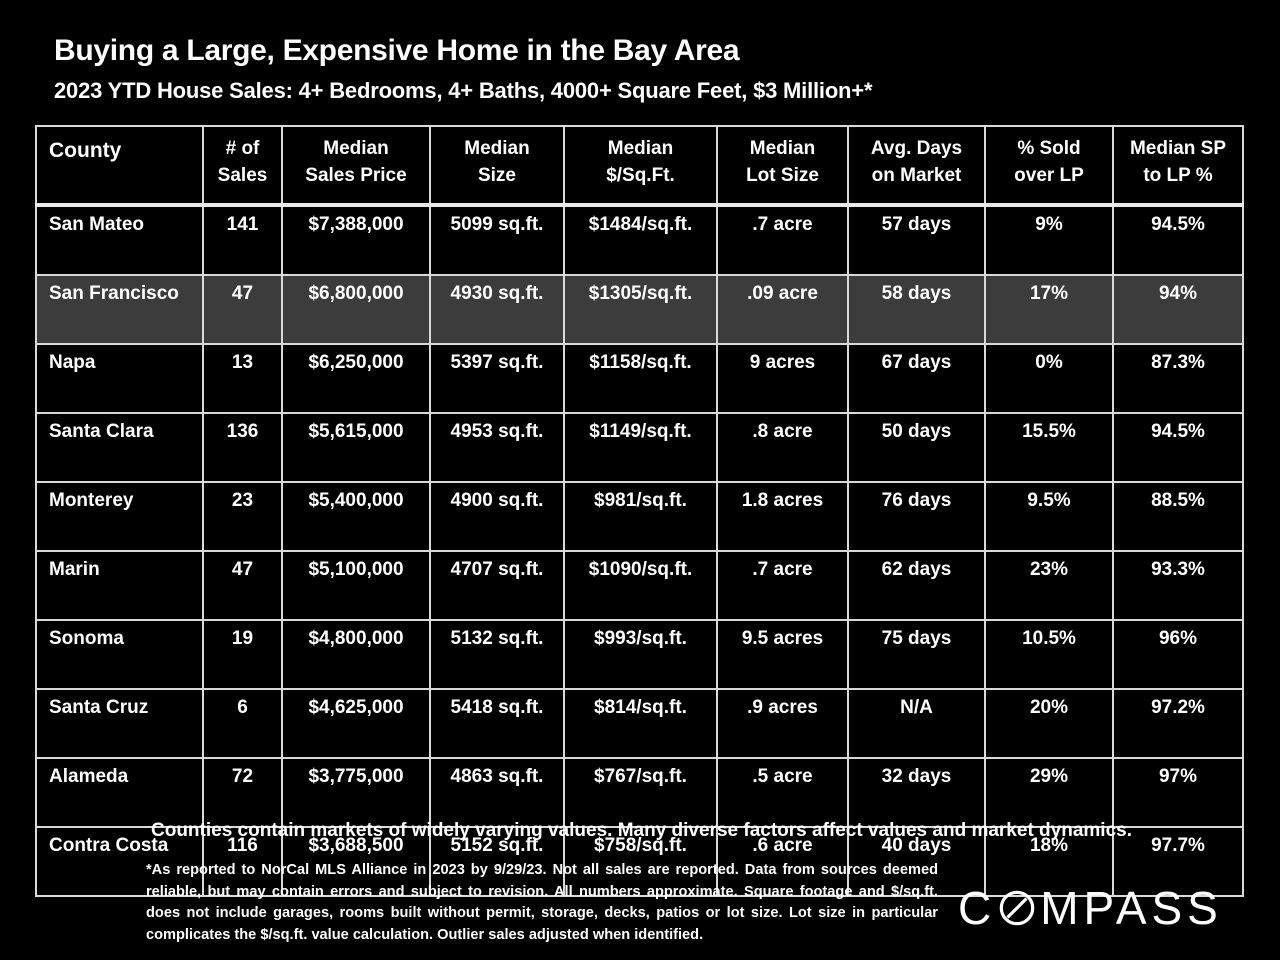 The height and width of the screenshot is (960, 1280). Describe the element at coordinates (916, 585) in the screenshot. I see `table-cell: 62 days` at that location.